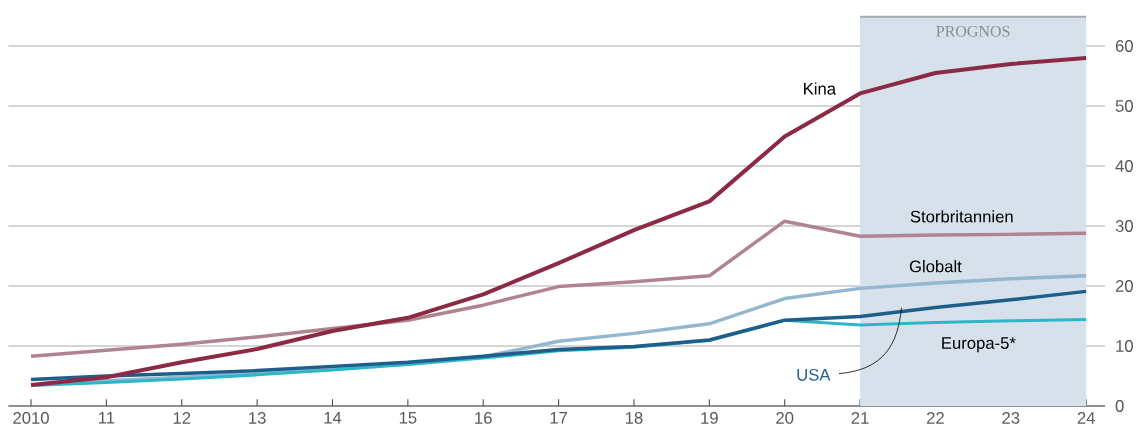 The height and width of the screenshot is (441, 1146). Describe the element at coordinates (860, 418) in the screenshot. I see `x-tick-label: 21` at that location.